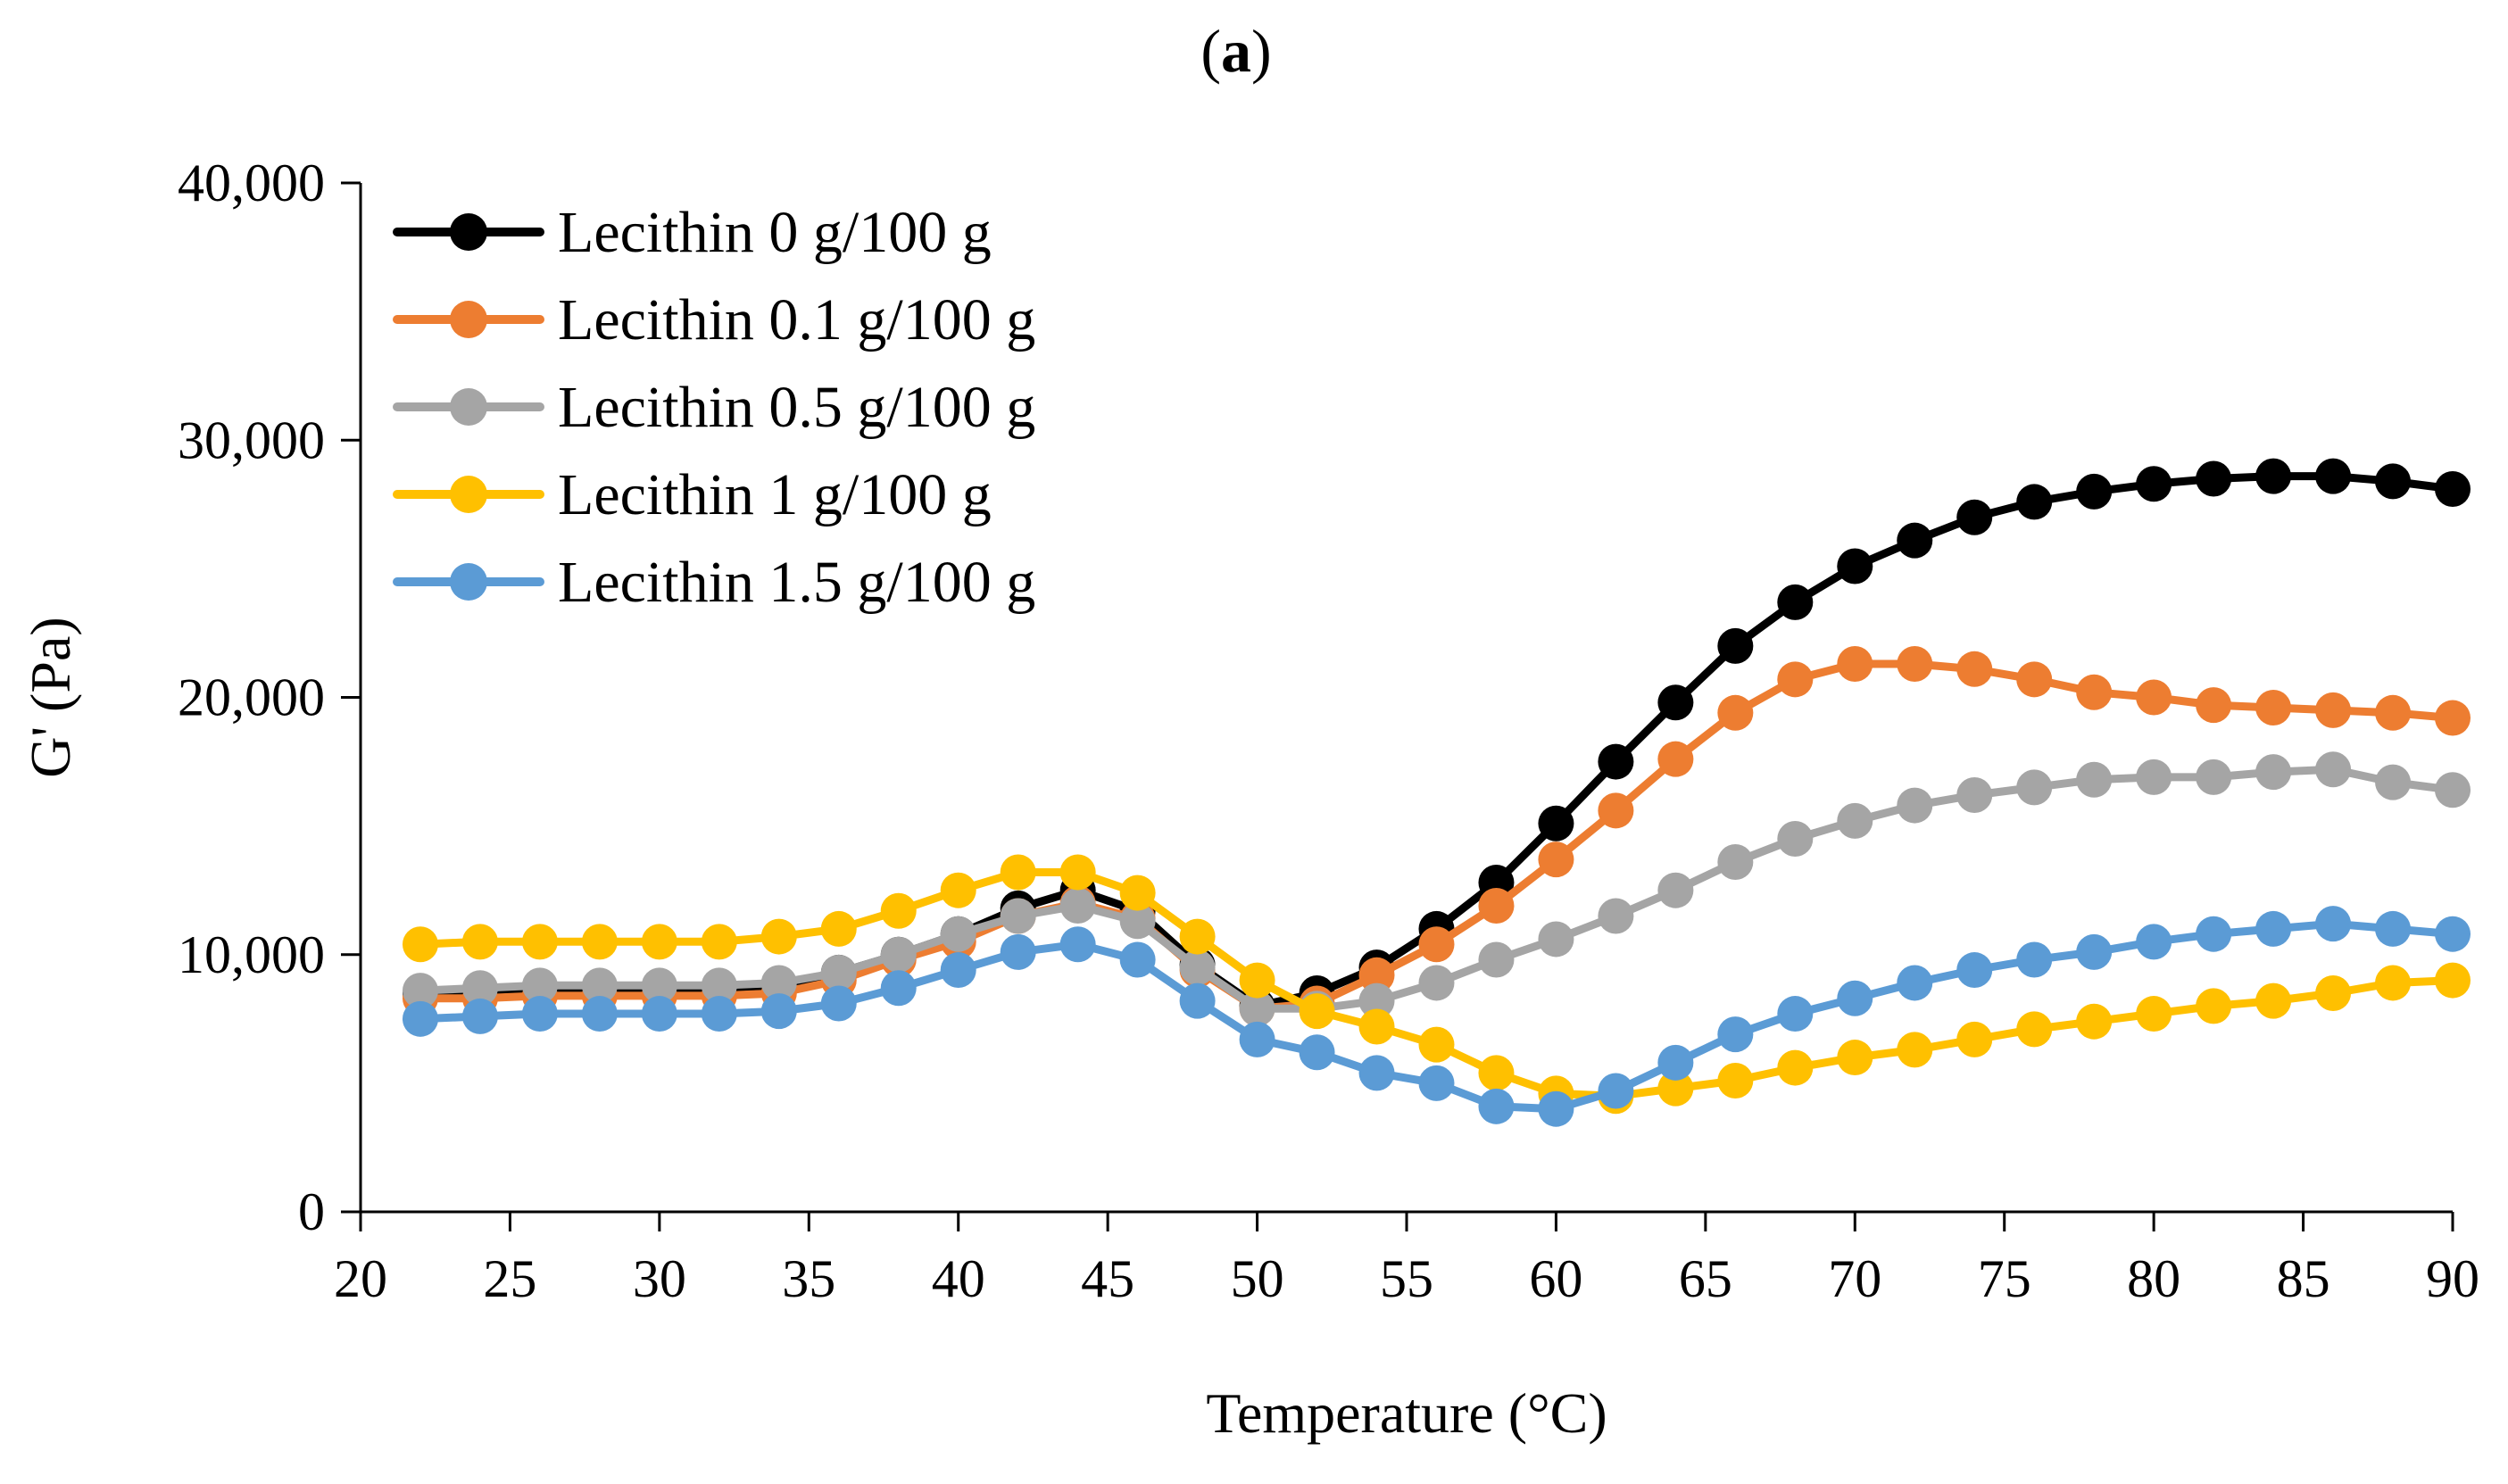 This screenshot has height=1484, width=2508. What do you see at coordinates (775, 232) in the screenshot?
I see `legend-label: Lecithin 0 g/100 g` at bounding box center [775, 232].